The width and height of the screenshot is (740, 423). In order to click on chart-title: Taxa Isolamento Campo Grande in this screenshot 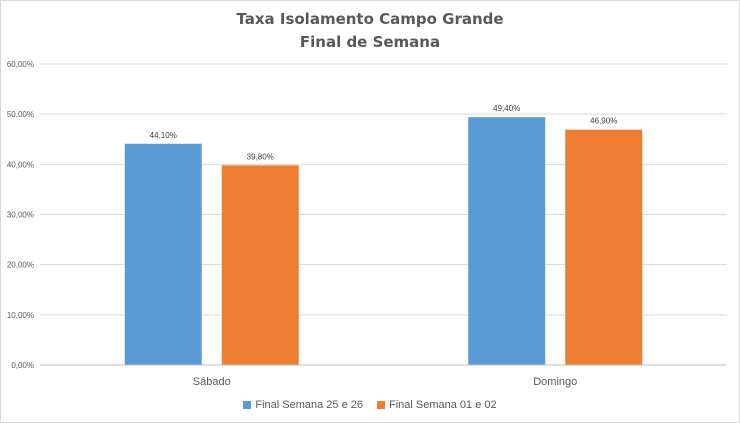, I will do `click(370, 19)`.